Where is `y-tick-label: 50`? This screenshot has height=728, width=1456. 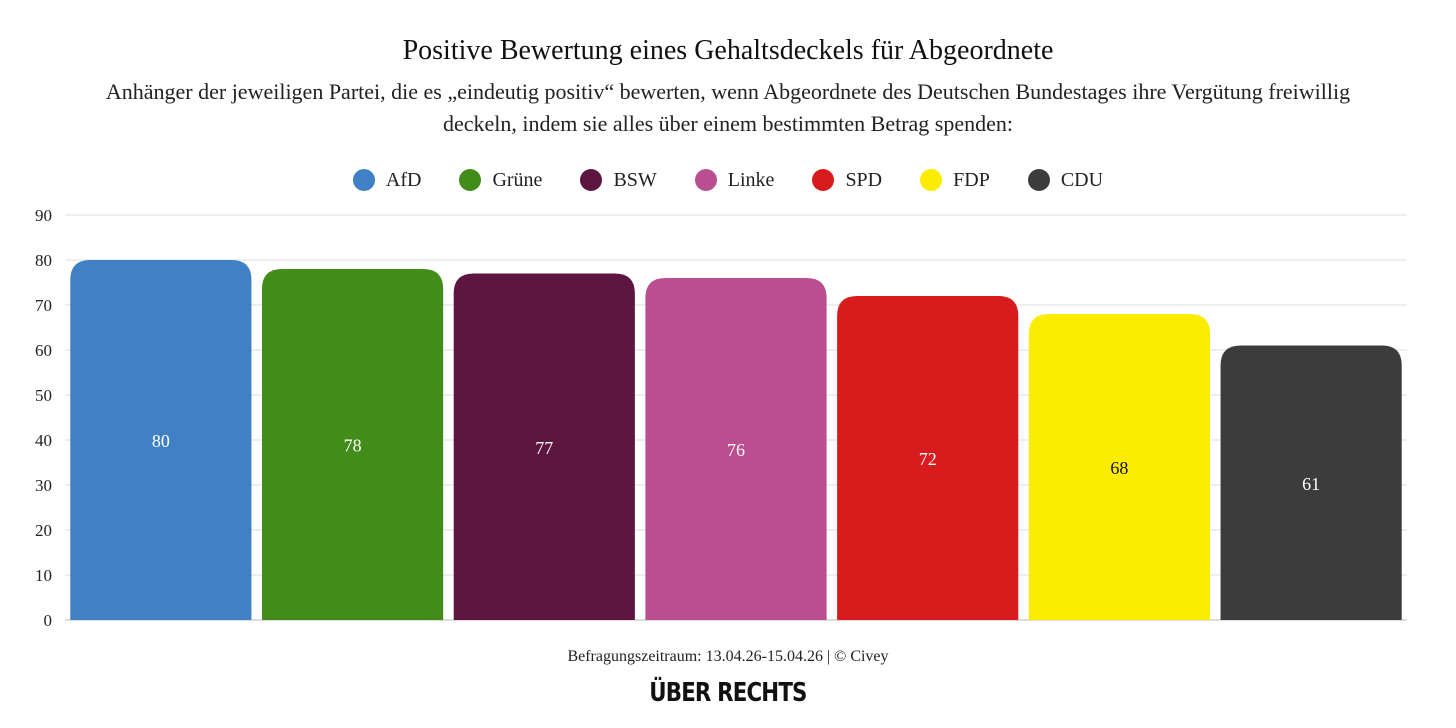 y-tick-label: 50 is located at coordinates (43, 395).